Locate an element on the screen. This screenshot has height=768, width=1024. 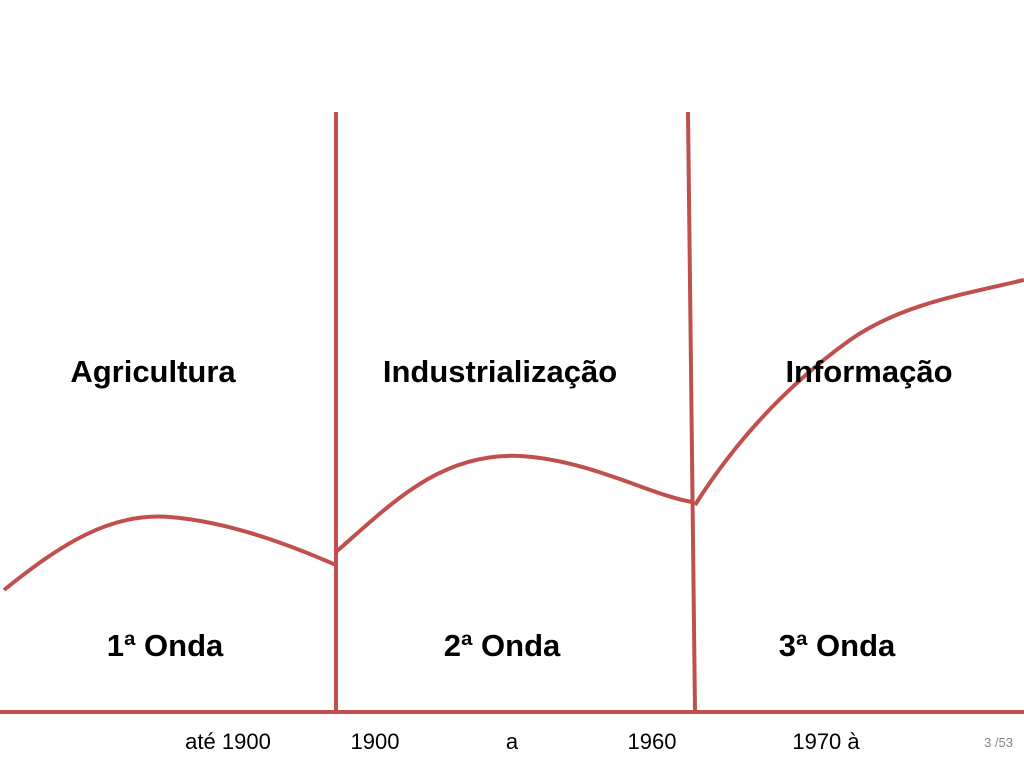
timeline-label: até 1900 is located at coordinates (228, 741).